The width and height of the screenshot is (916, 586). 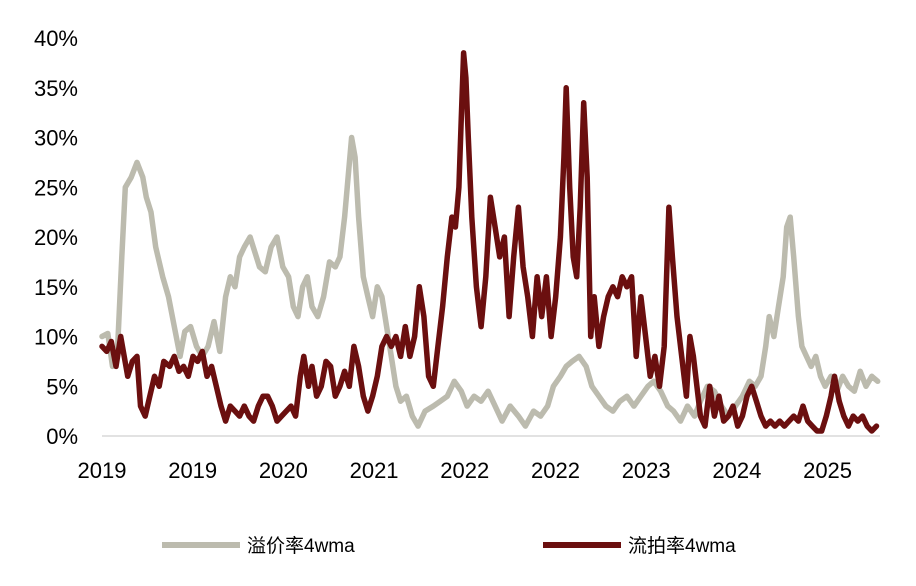 I want to click on x-tick-label: 2021, so click(x=374, y=470).